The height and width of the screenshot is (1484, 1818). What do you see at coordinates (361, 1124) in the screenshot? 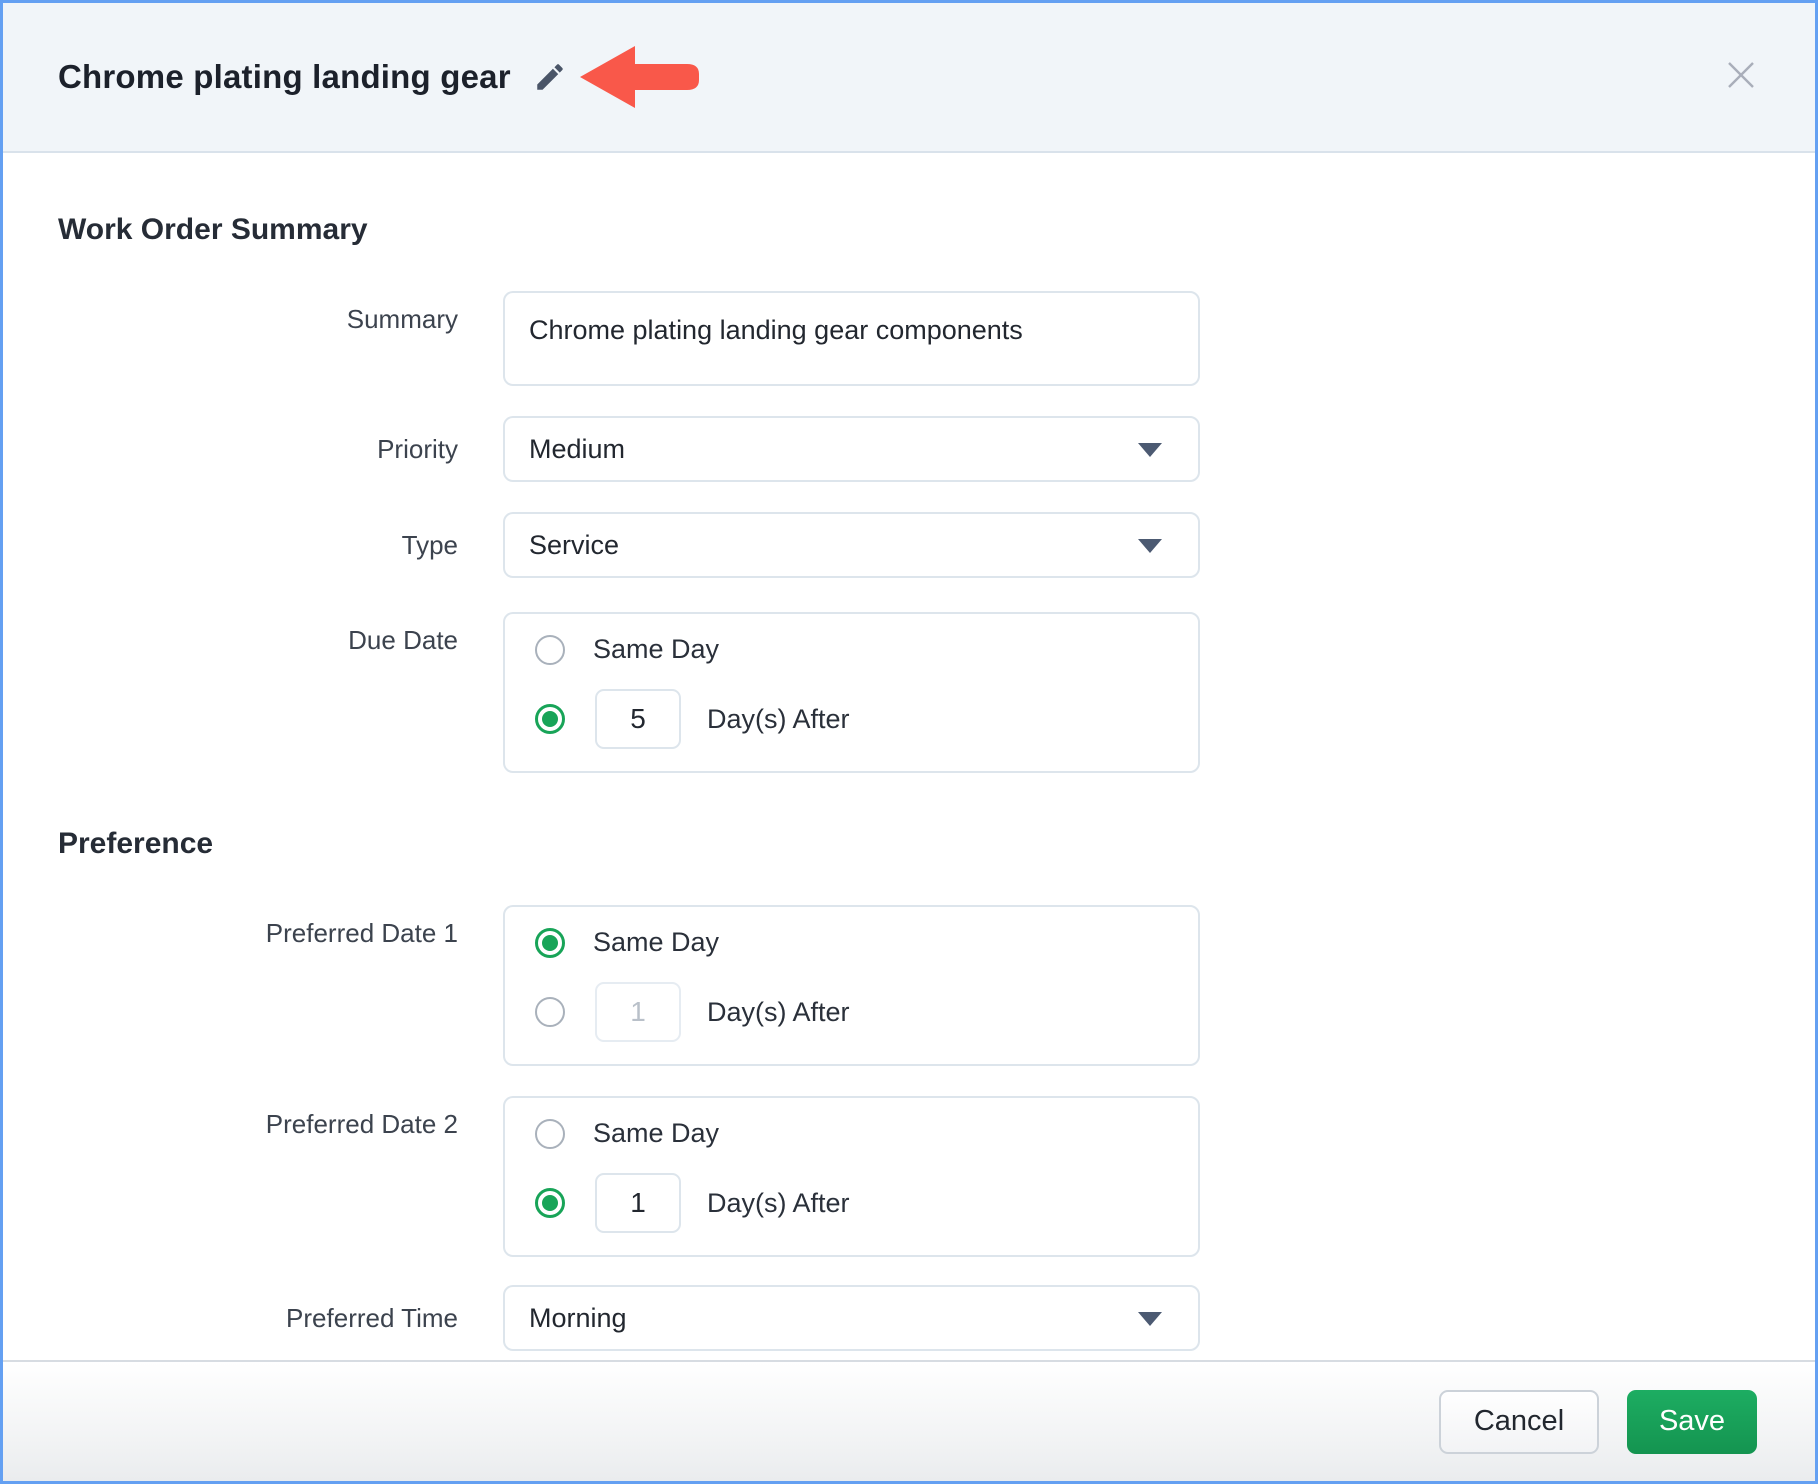
I see `preferred-date-2-label: Preferred Date 2` at bounding box center [361, 1124].